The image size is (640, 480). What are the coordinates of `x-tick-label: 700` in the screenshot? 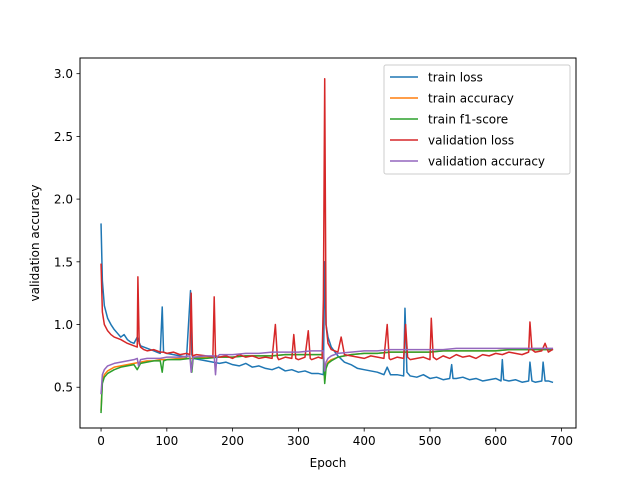 It's located at (561, 441).